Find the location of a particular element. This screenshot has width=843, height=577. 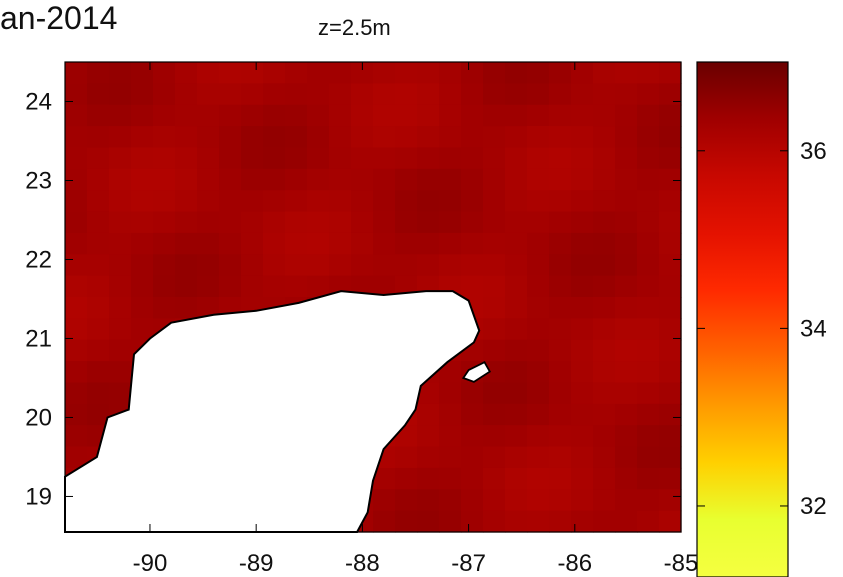

colorbar-tick-label: 34 is located at coordinates (813, 328).